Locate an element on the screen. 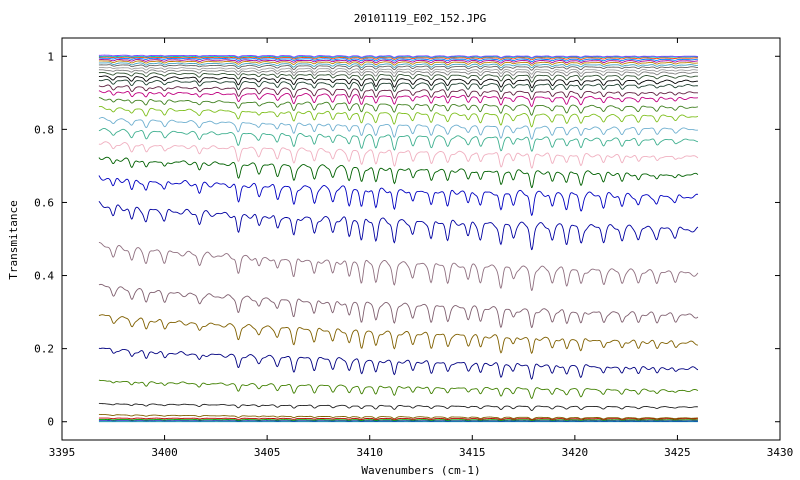 This screenshot has width=800, height=480. x-tick-label: 3405 is located at coordinates (267, 452).